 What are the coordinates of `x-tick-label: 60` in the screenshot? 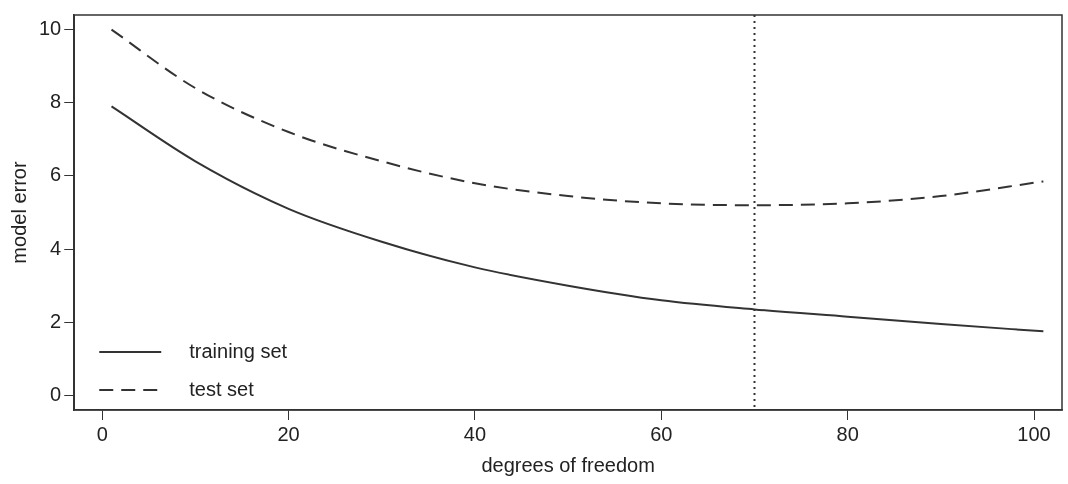 It's located at (661, 433).